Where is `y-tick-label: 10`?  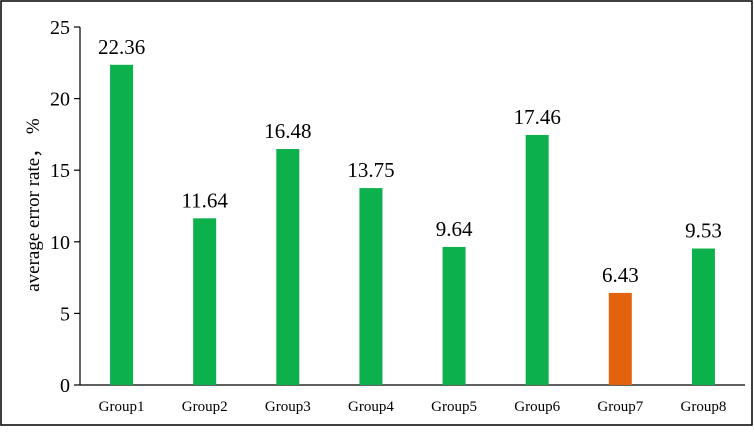 y-tick-label: 10 is located at coordinates (60, 243).